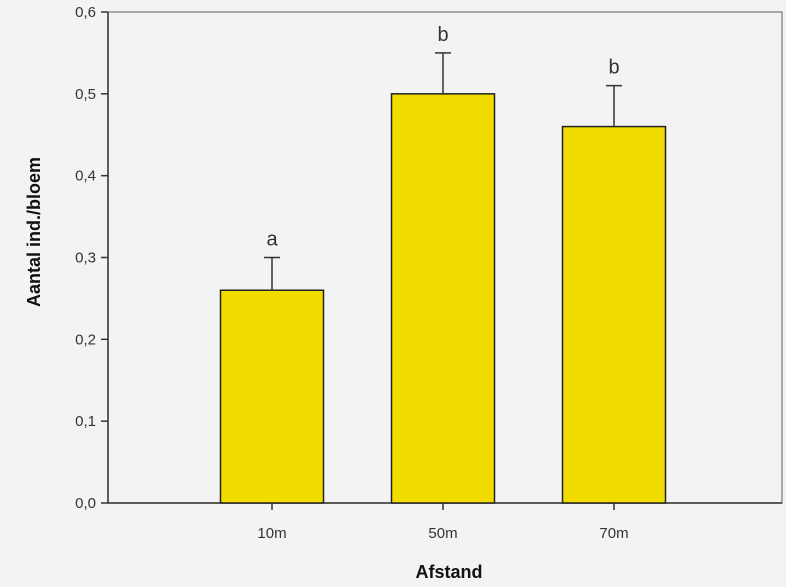 The image size is (786, 587). What do you see at coordinates (85, 176) in the screenshot?
I see `y-tick-label: 0,4` at bounding box center [85, 176].